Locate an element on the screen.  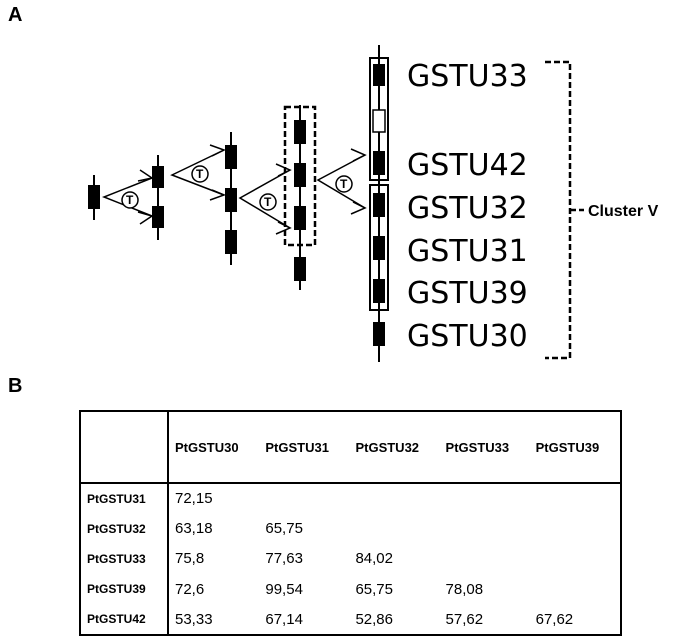
gene-label: GSTU39 is located at coordinates (467, 293).